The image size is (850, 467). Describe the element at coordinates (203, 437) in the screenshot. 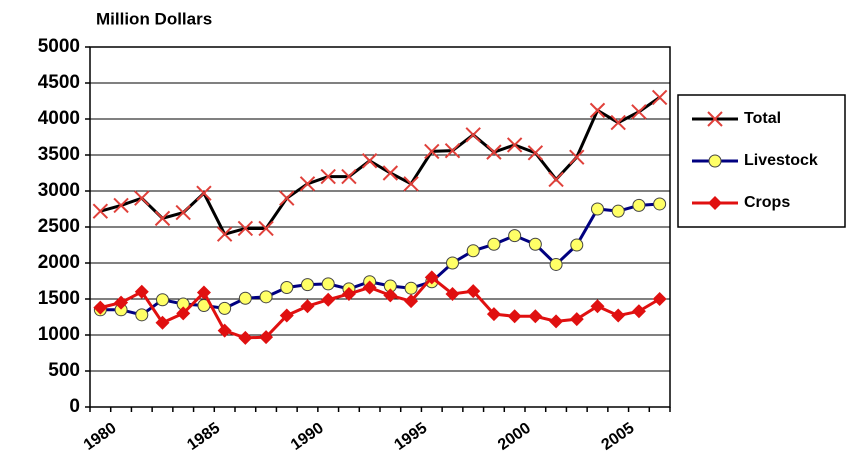

I see `x-tick-label: 1985` at that location.